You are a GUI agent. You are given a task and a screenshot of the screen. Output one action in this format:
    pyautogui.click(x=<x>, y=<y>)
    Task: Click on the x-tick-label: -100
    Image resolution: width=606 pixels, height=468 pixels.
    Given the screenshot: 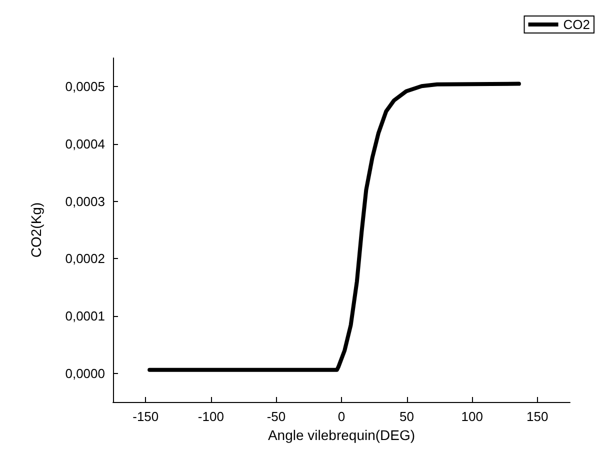 What is the action you would take?
    pyautogui.click(x=211, y=416)
    